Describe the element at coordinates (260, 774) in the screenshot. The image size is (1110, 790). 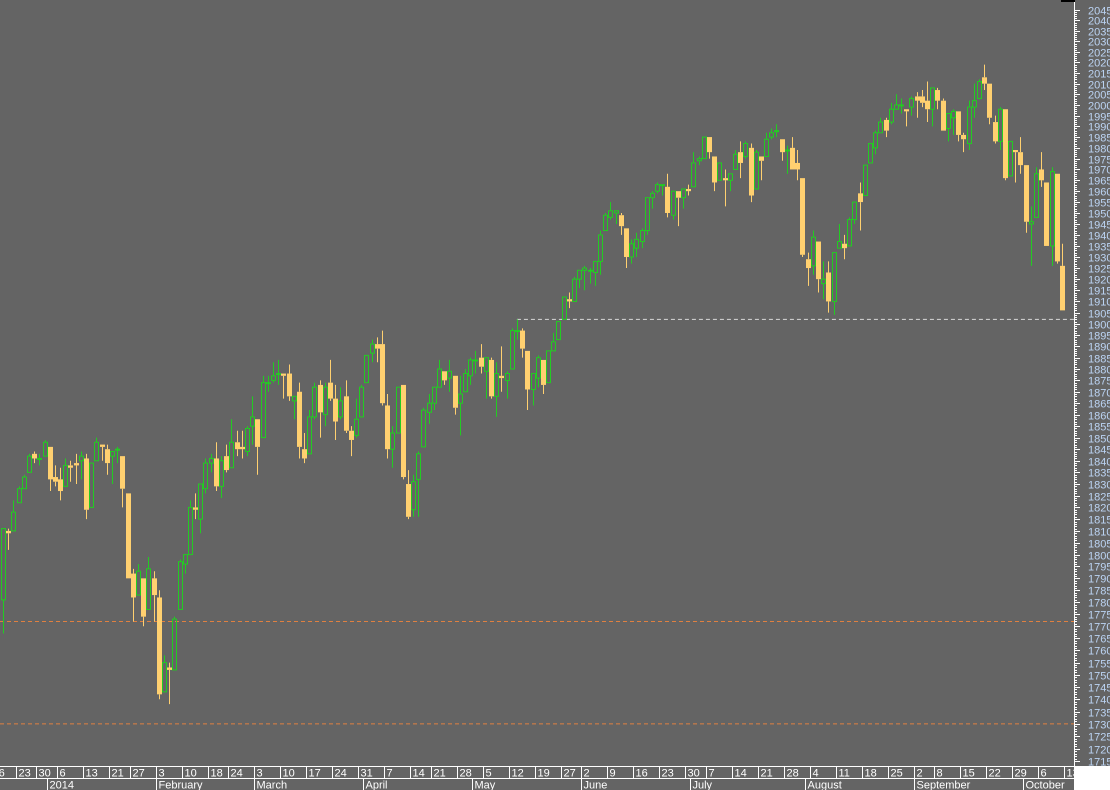
I see `x-tick-label: 3` at that location.